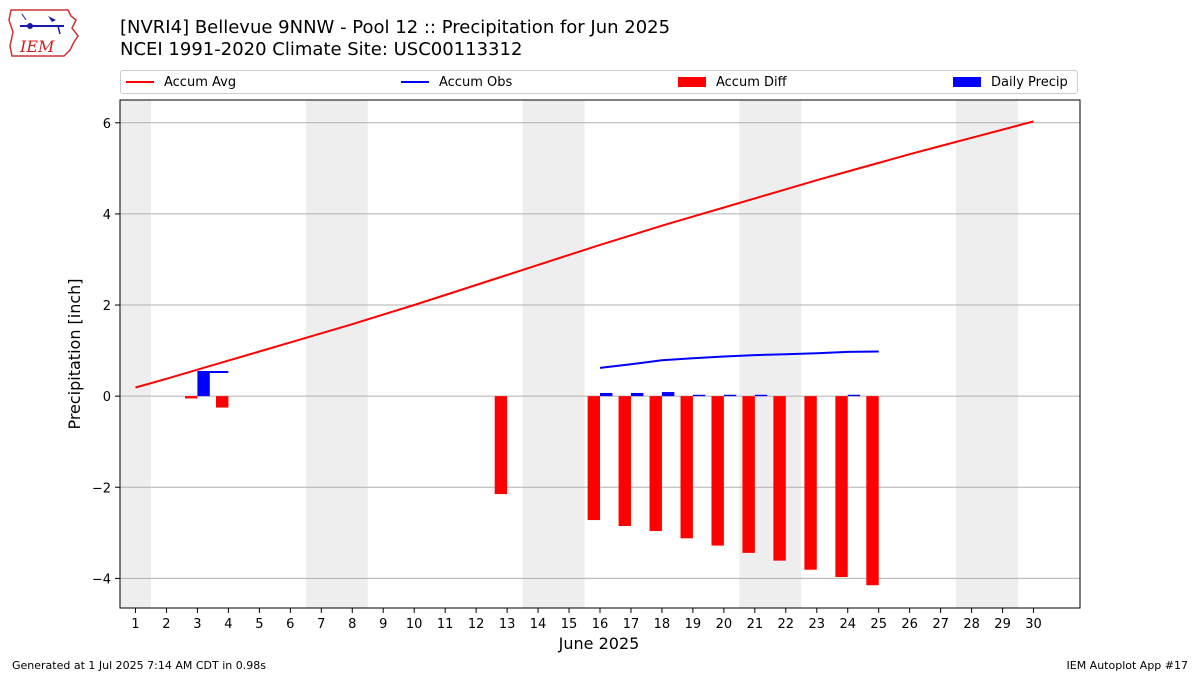 The width and height of the screenshot is (1200, 675). I want to click on legend-item-daily-precip: Daily Precip, so click(1010, 82).